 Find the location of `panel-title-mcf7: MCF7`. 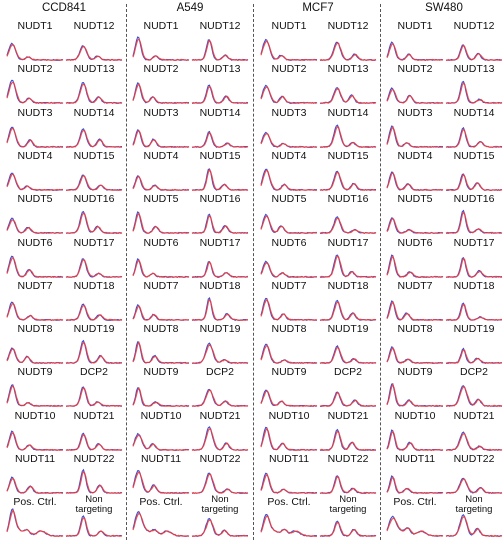

panel-title-mcf7: MCF7 is located at coordinates (318, 8).